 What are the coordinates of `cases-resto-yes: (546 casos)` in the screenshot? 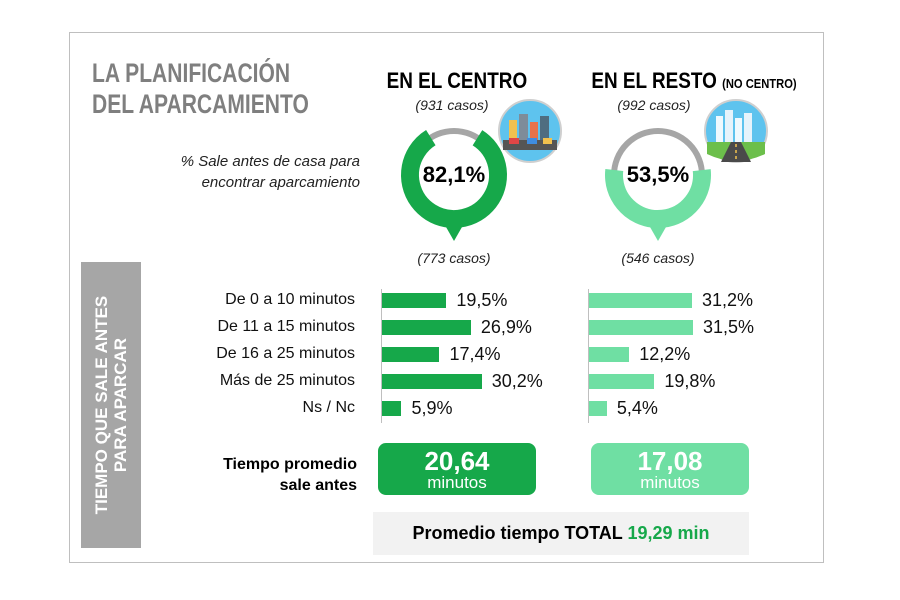 It's located at (658, 258).